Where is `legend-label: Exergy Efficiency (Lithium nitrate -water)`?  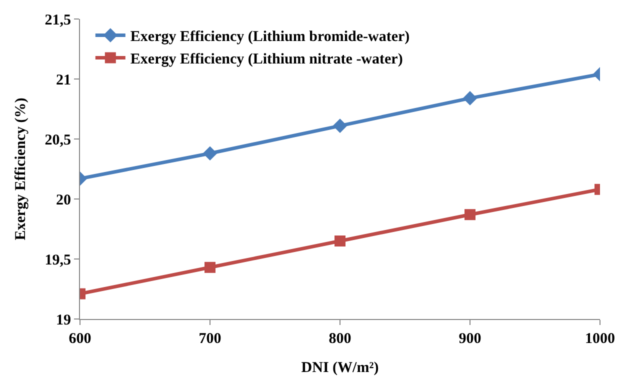
legend-label: Exergy Efficiency (Lithium nitrate -water) is located at coordinates (266, 60).